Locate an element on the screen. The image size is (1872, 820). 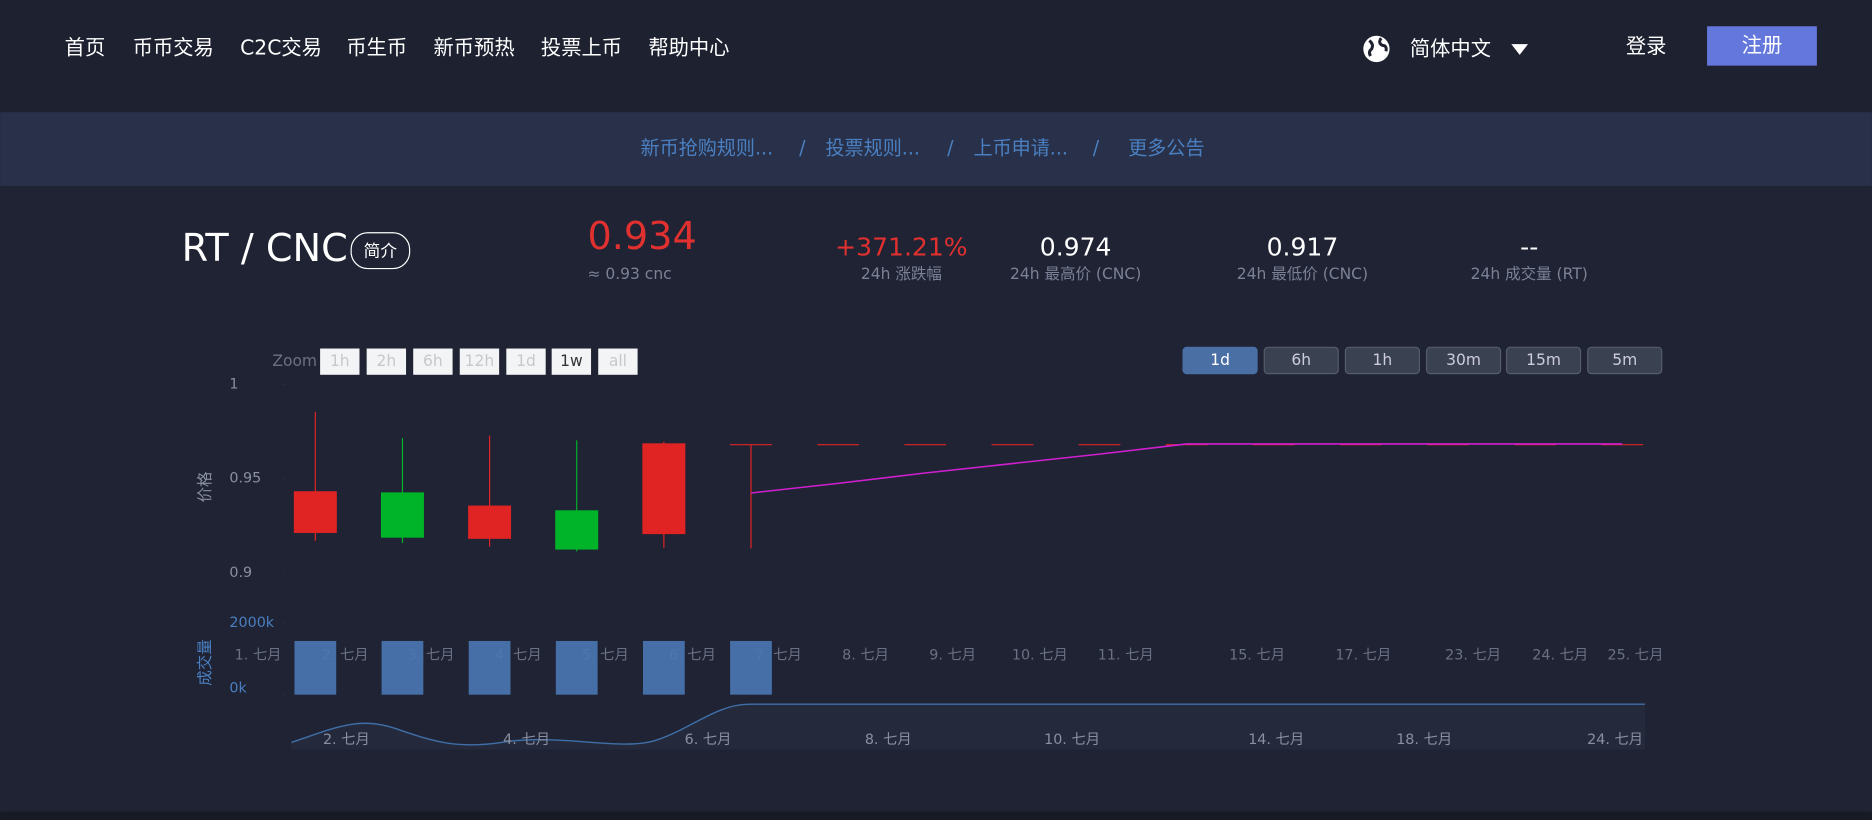
zoom-button-label: 1h is located at coordinates (340, 361).